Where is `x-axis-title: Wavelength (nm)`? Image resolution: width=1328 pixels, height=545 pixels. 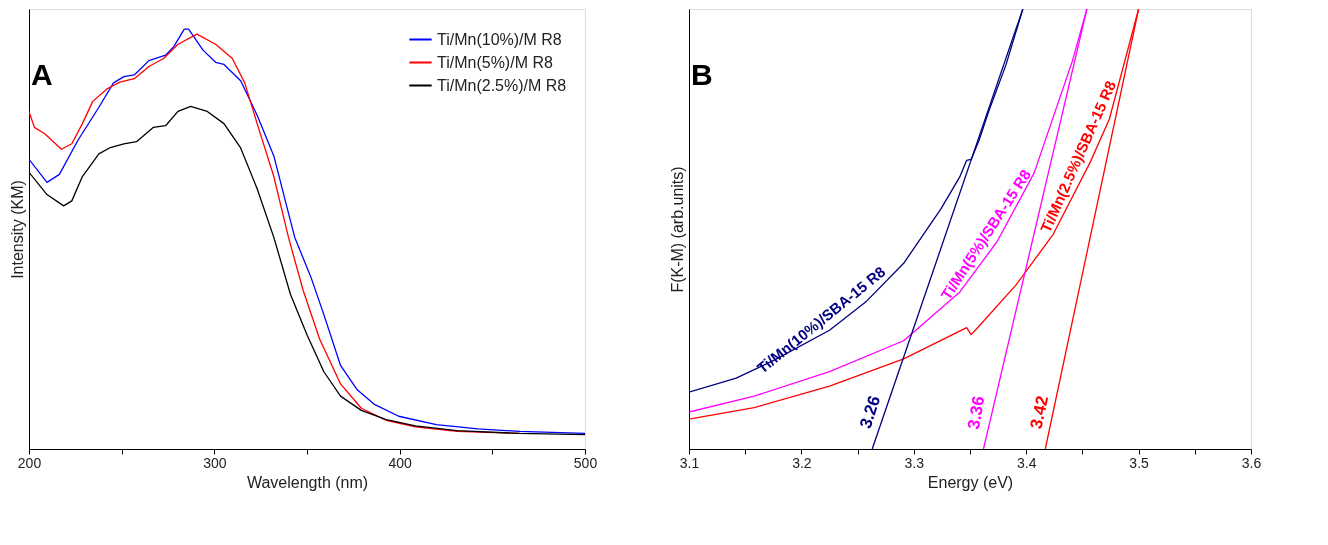 x-axis-title: Wavelength (nm) is located at coordinates (307, 482).